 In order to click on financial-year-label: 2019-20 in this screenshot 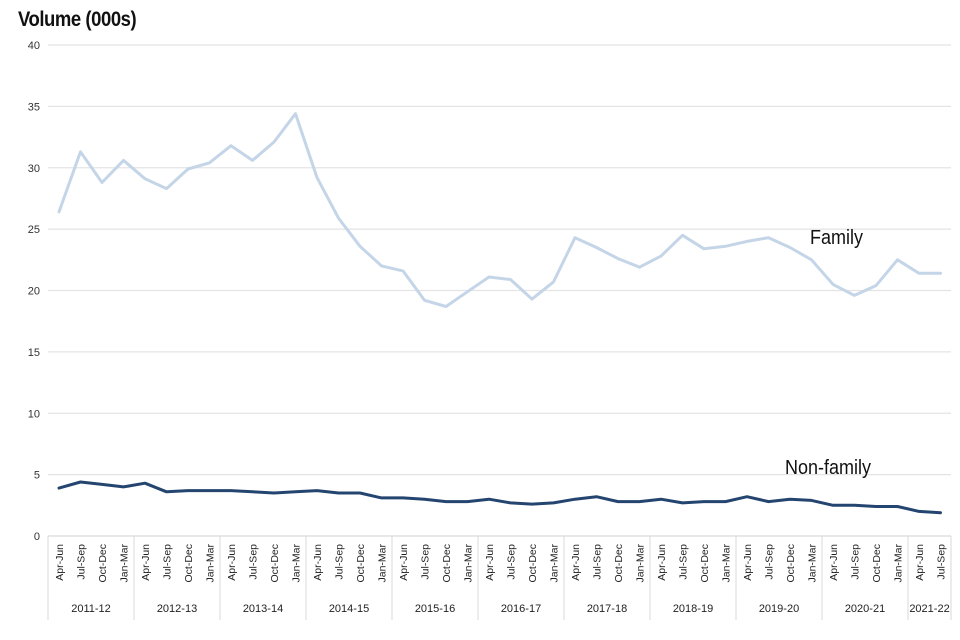, I will do `click(779, 609)`.